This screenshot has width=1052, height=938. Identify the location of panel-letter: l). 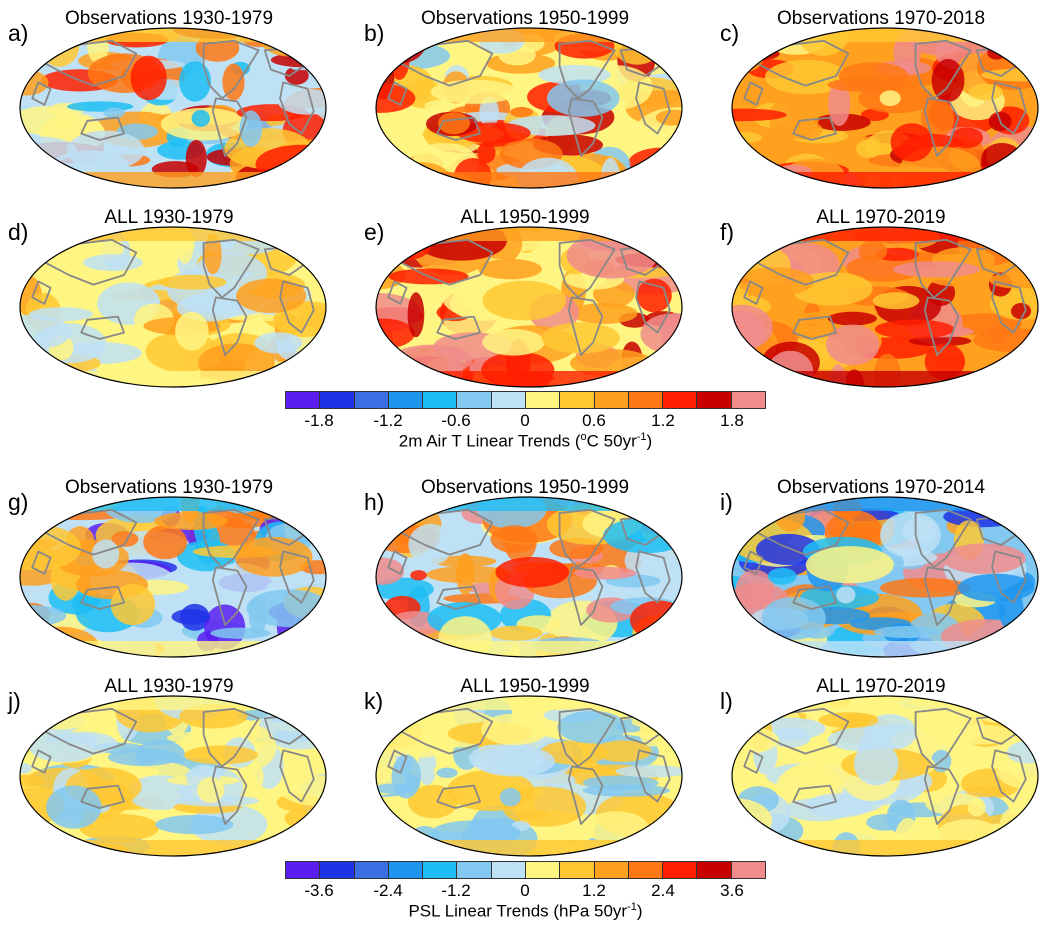
(726, 701).